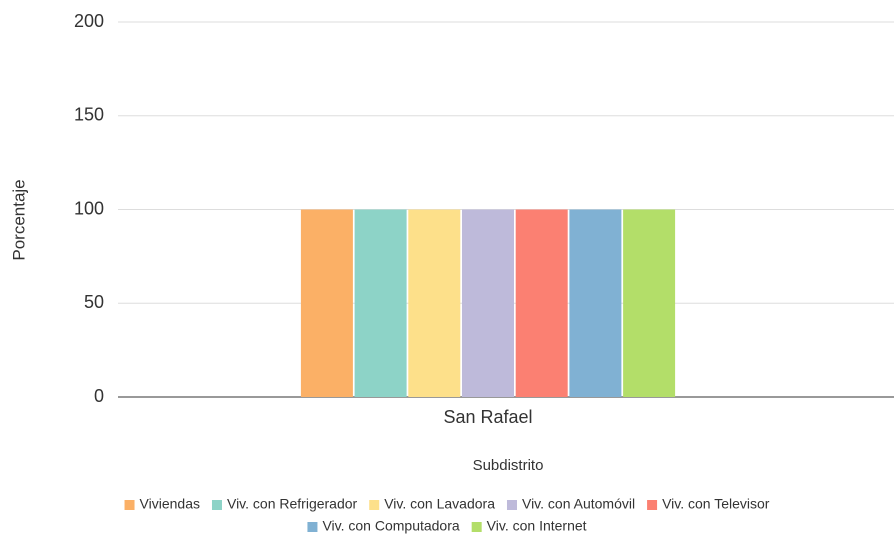  I want to click on legend-label: Viv. con Automóvil, so click(578, 504).